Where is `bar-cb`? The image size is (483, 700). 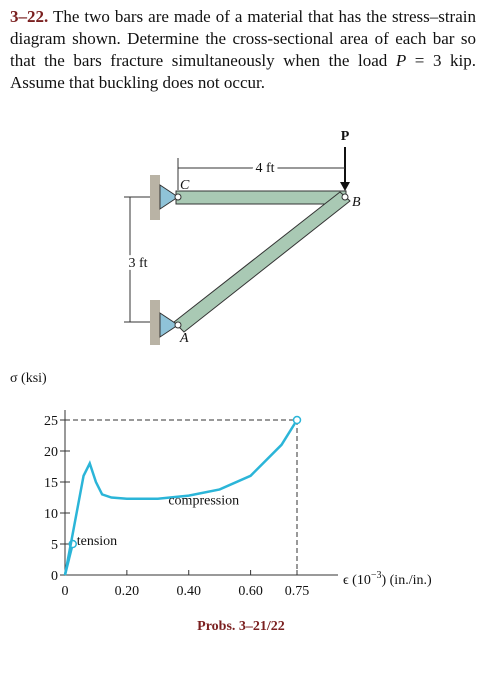 bar-cb is located at coordinates (261, 197).